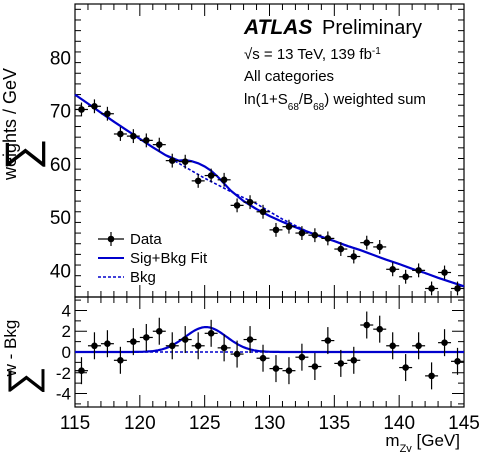 This screenshot has height=452, width=490. I want to click on legend: Data Sig+Bkg Fit Bkg, so click(153, 258).